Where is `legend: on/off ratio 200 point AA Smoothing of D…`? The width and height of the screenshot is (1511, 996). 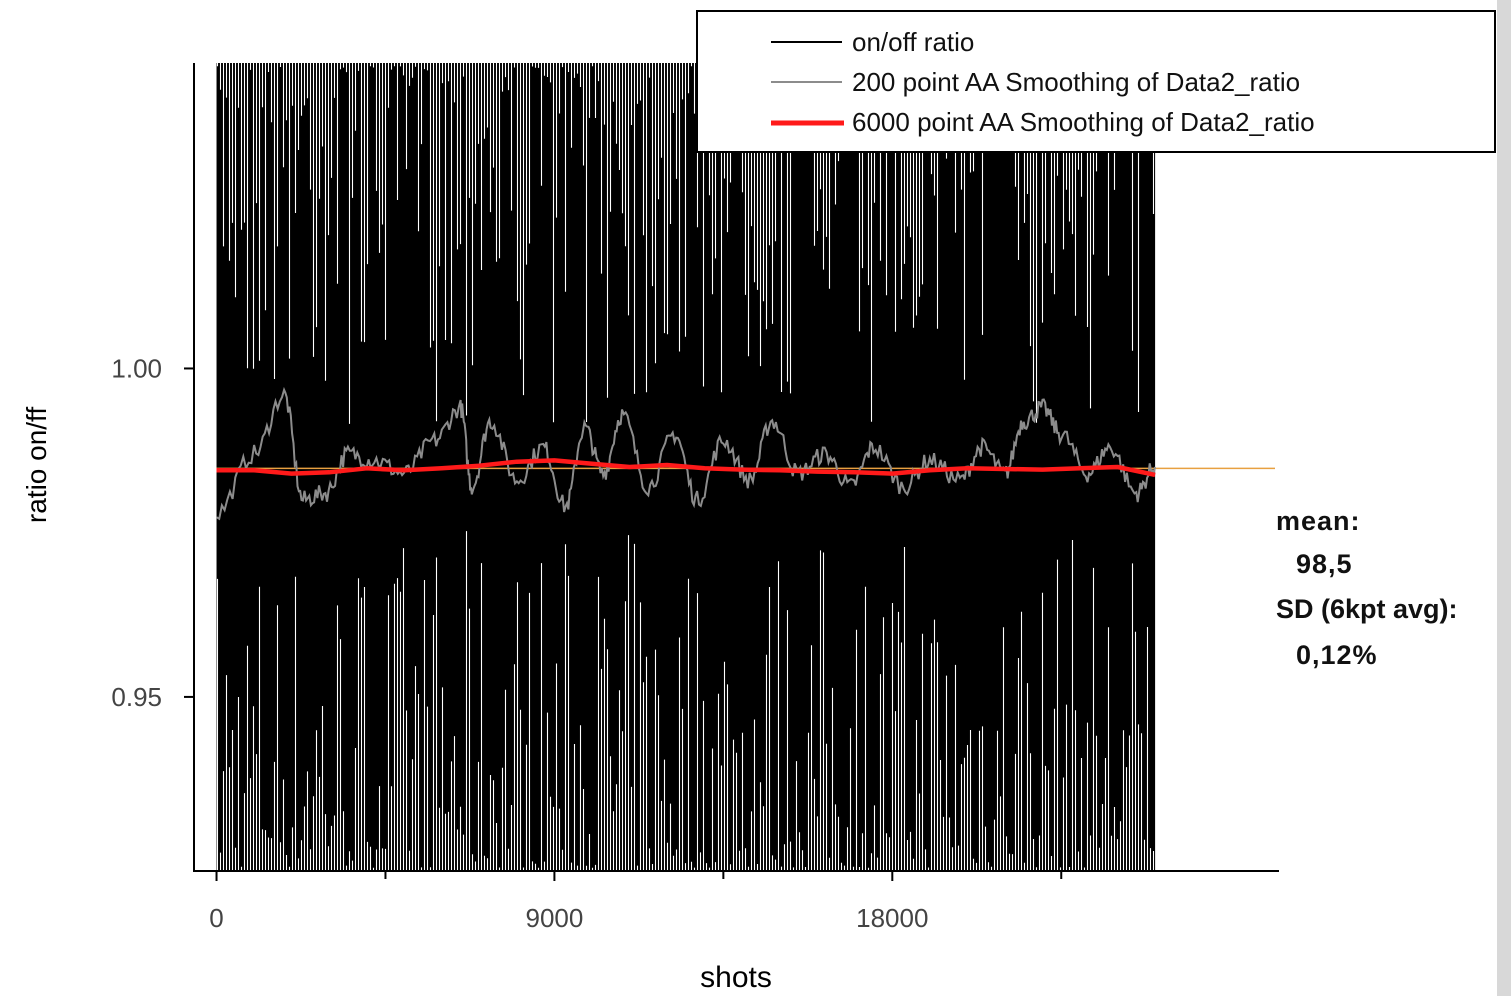
legend: on/off ratio 200 point AA Smoothing of D… is located at coordinates (1096, 81).